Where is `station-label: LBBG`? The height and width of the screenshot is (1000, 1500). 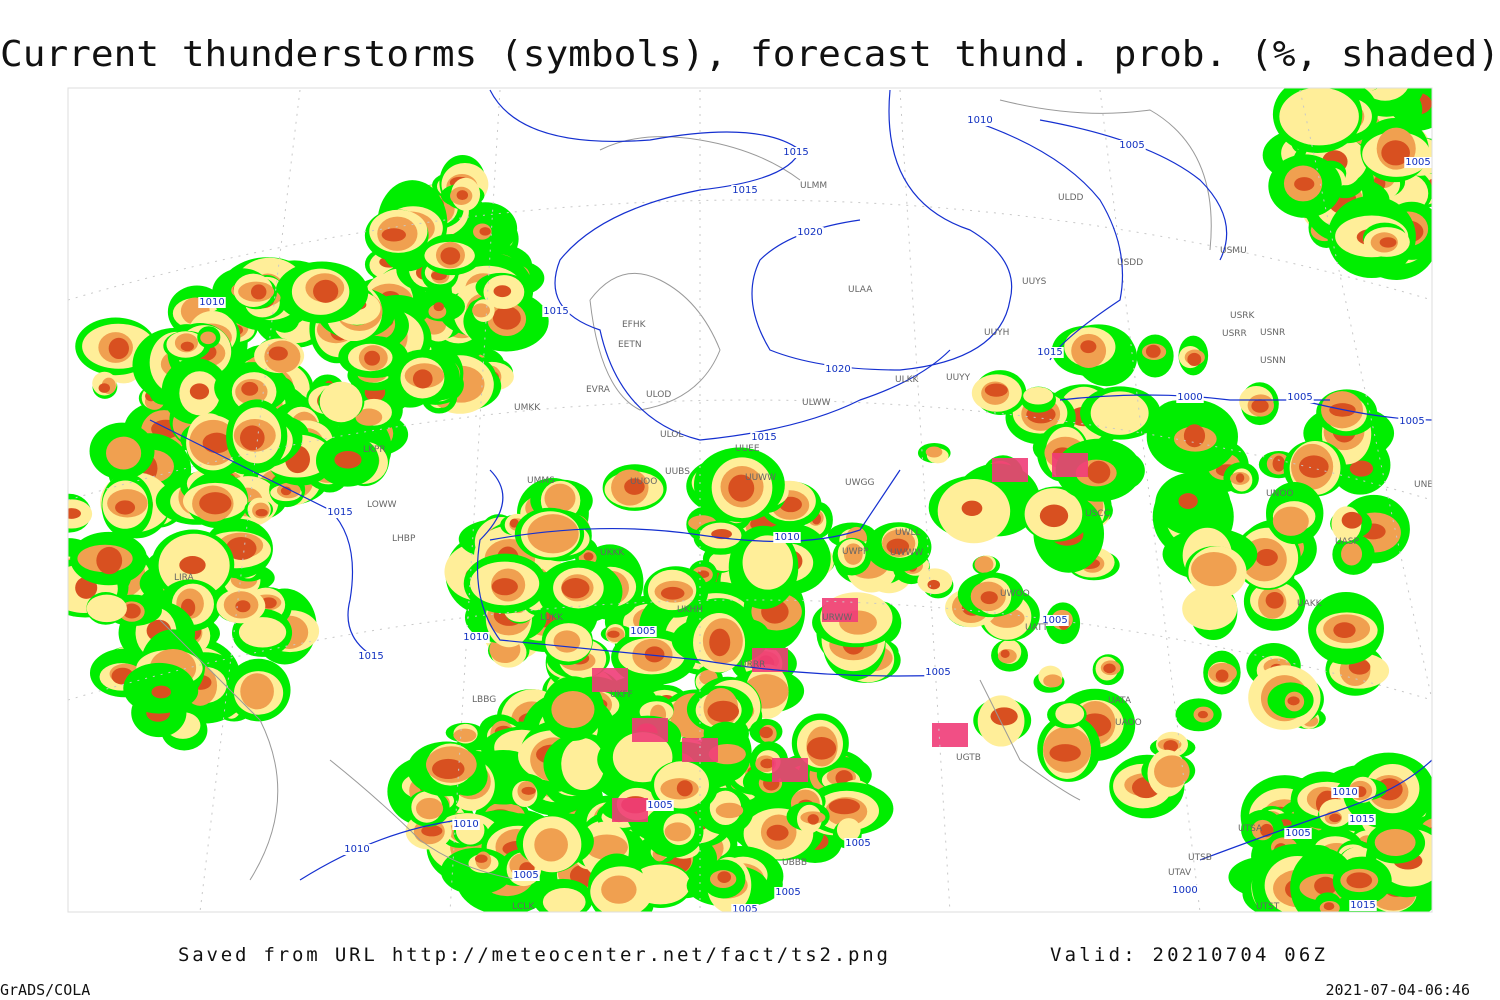 station-label: LBBG is located at coordinates (484, 700).